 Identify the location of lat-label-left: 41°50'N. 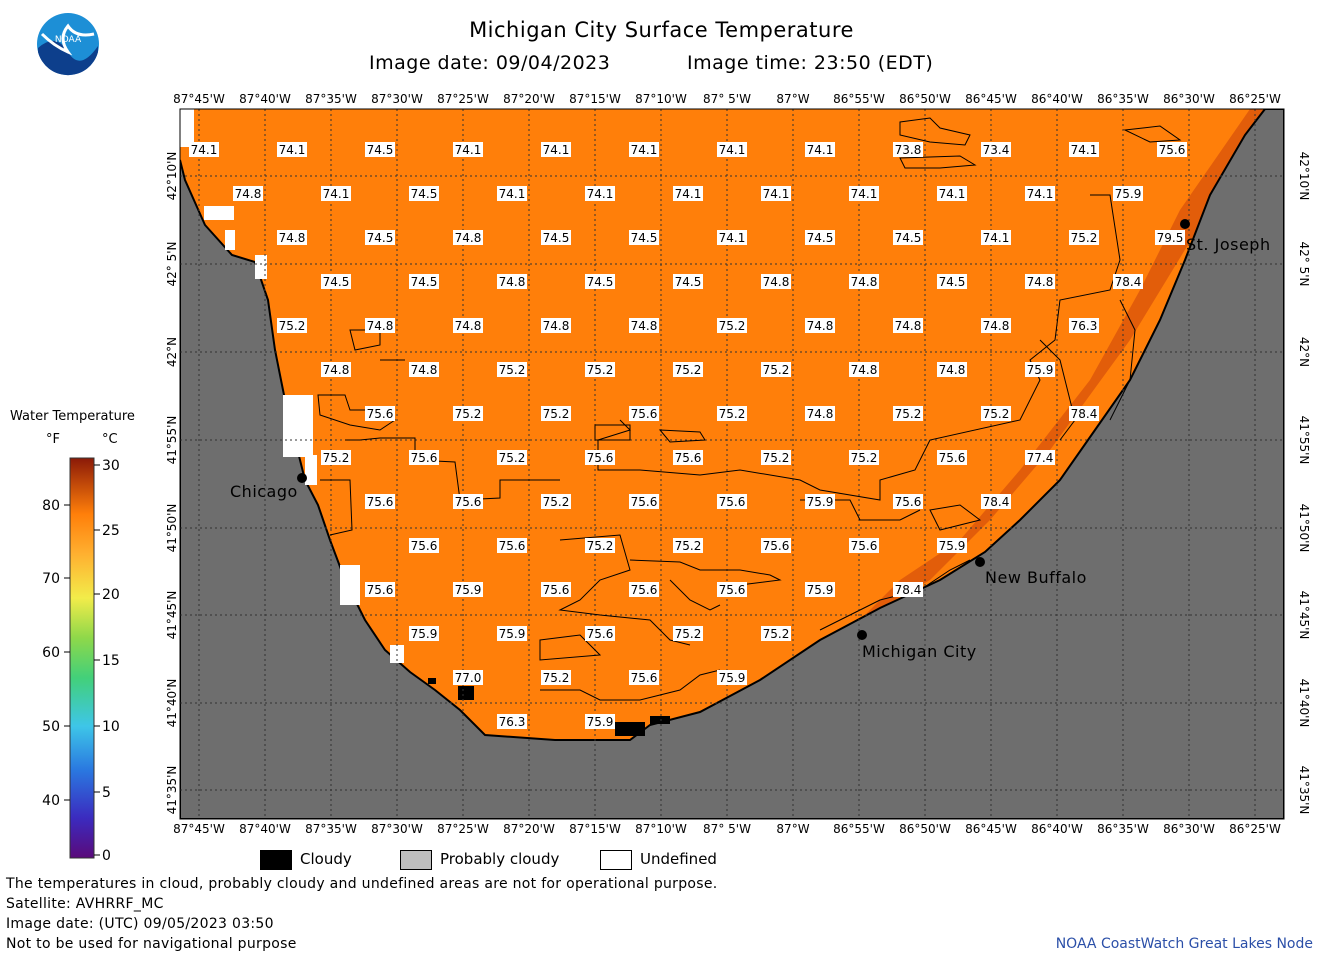
(172, 528).